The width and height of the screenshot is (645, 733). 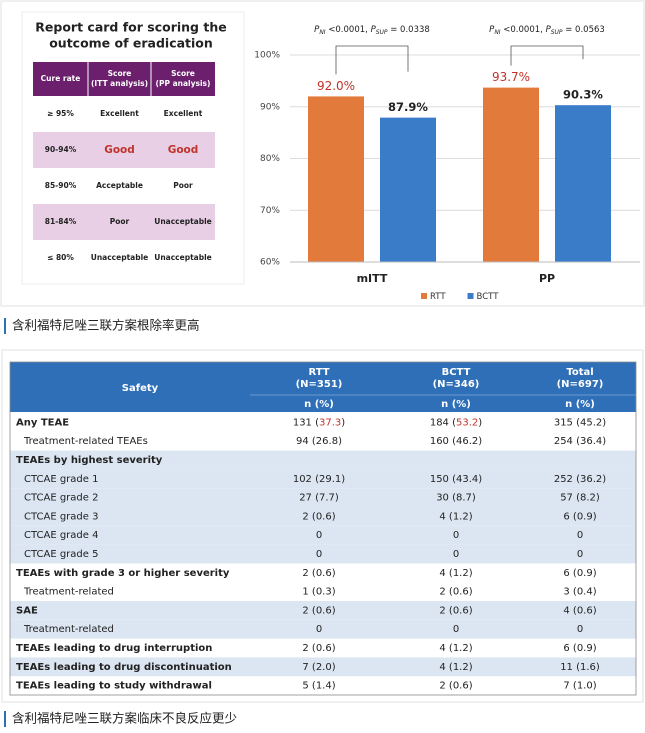 What do you see at coordinates (68, 629) in the screenshot?
I see `table-cell: Treatment-related` at bounding box center [68, 629].